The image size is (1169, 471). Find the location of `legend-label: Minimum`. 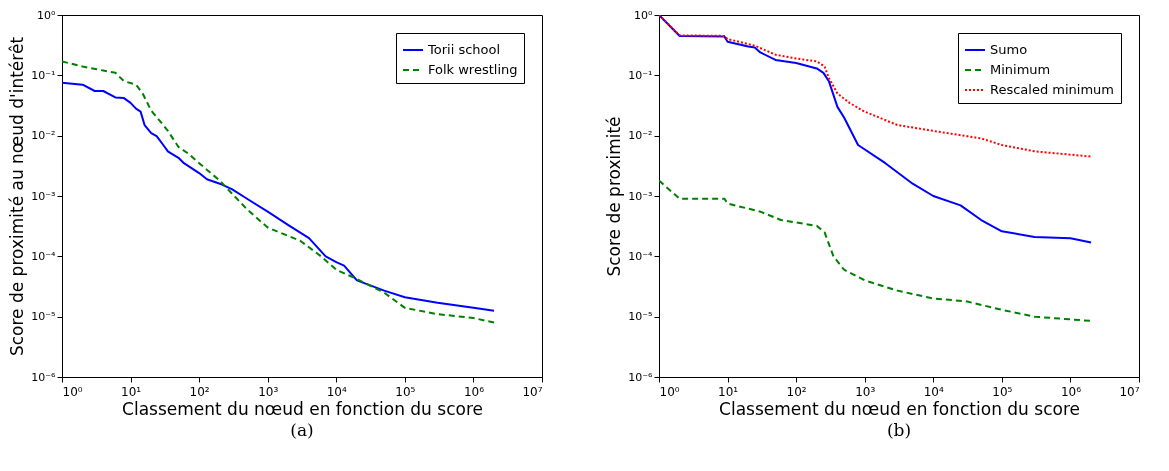

legend-label: Minimum is located at coordinates (1020, 69).